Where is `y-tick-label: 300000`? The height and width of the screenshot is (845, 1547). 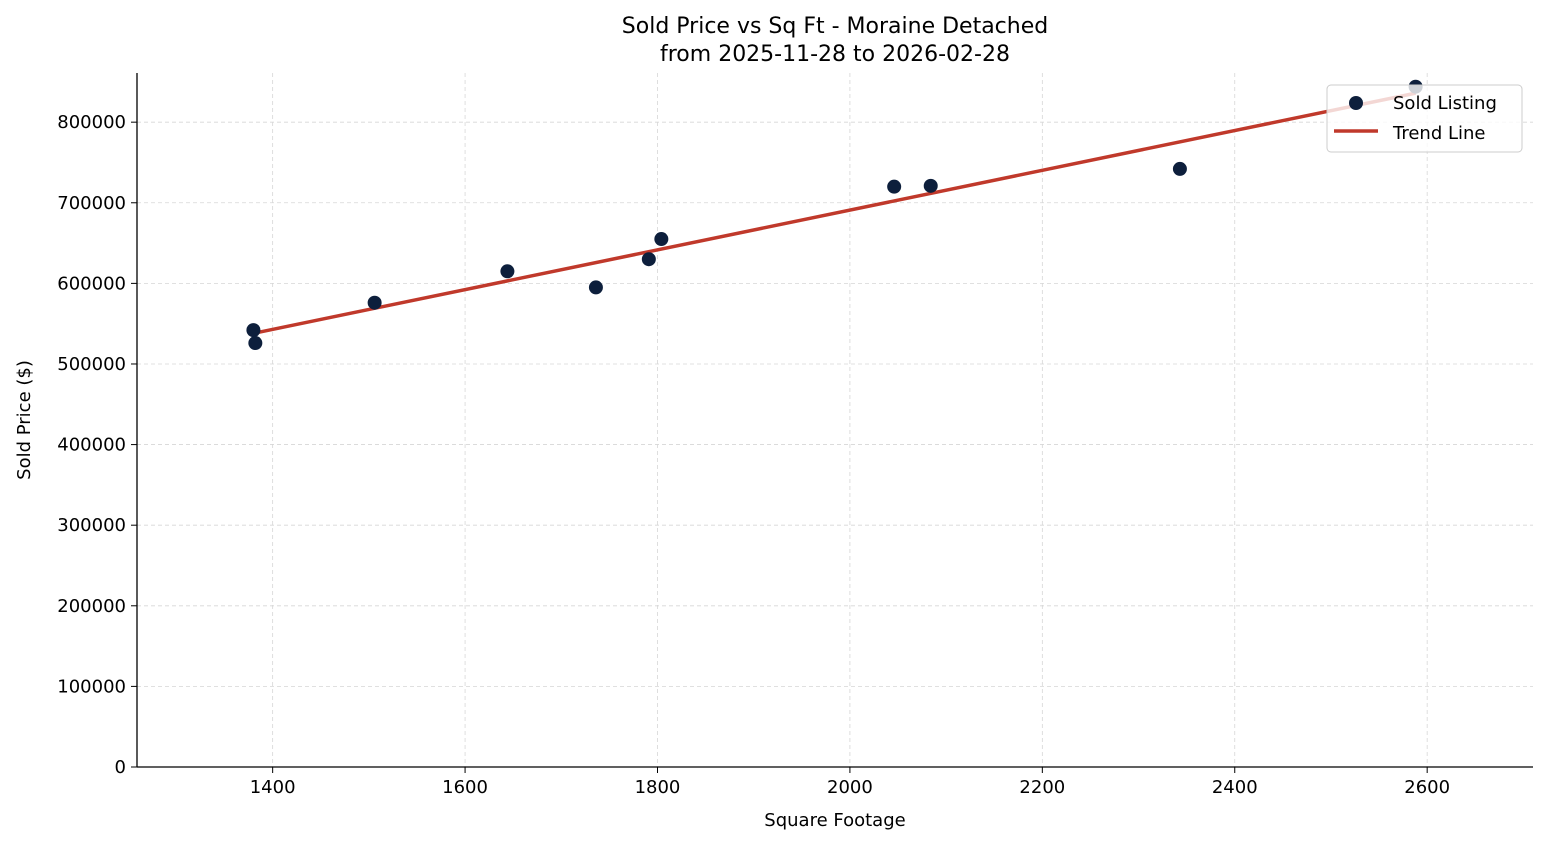
y-tick-label: 300000 is located at coordinates (91, 525).